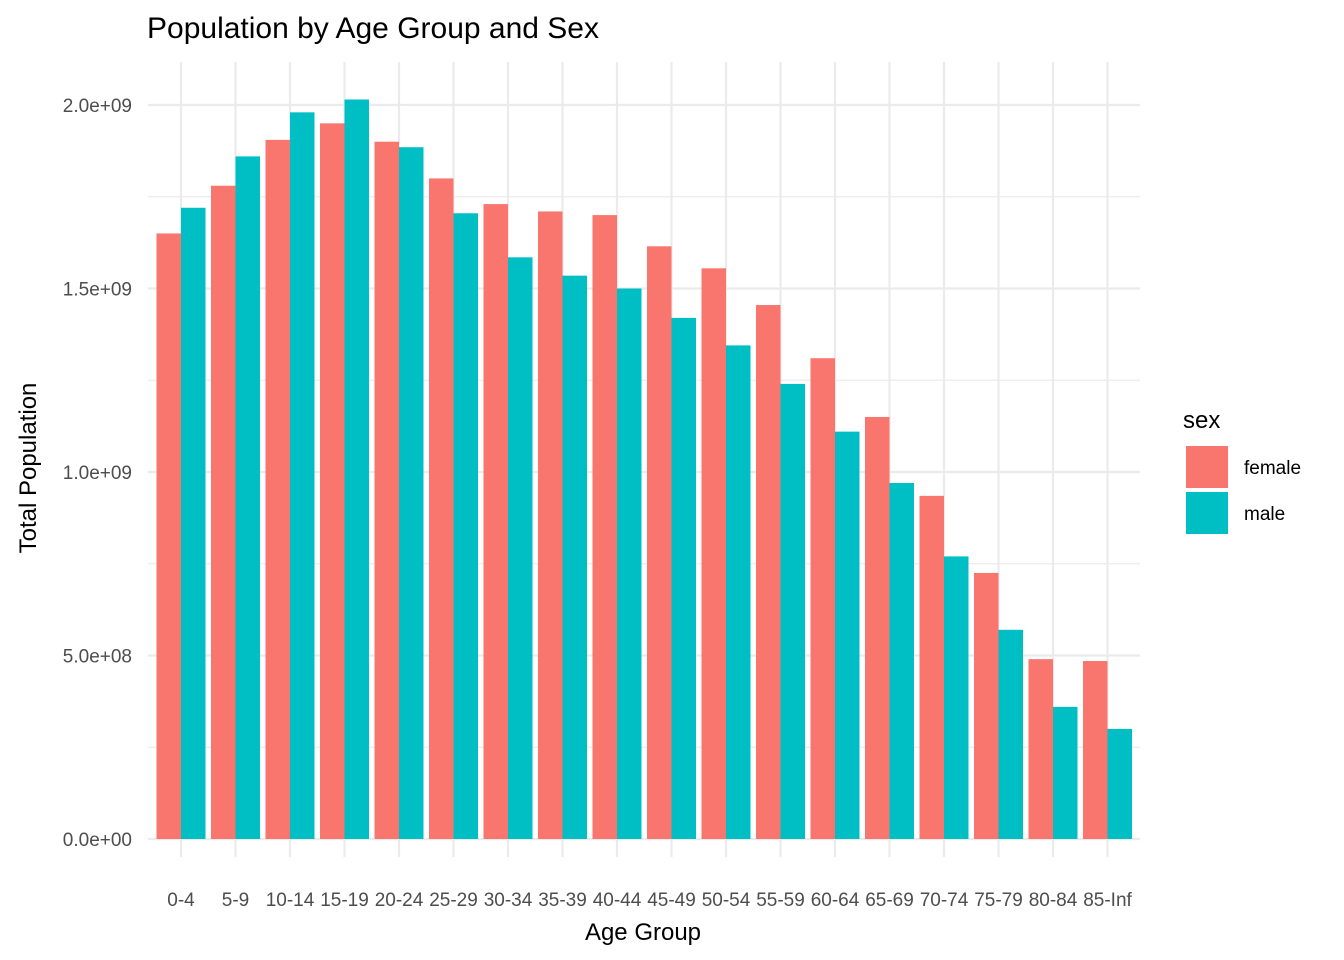  Describe the element at coordinates (617, 900) in the screenshot. I see `x-tick-label: 40-44` at that location.